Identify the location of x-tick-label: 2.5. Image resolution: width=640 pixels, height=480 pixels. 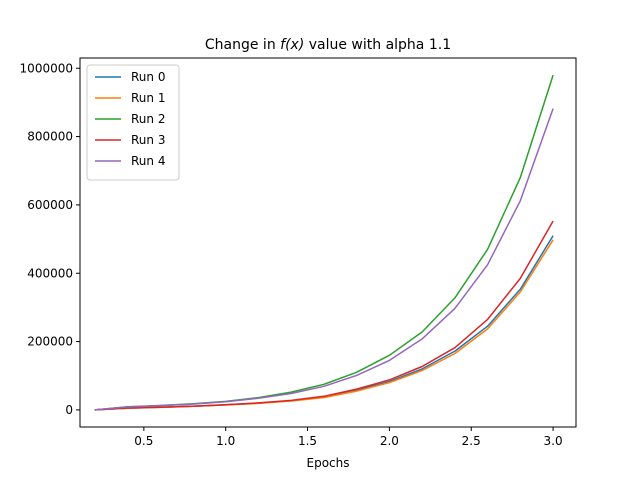
(471, 441).